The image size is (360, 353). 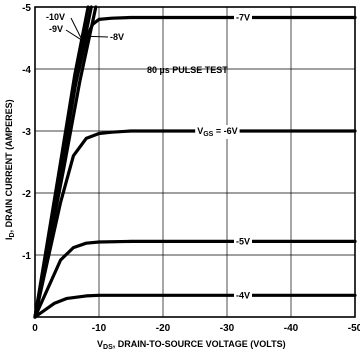 I want to click on y-tick-label: -3, so click(x=26, y=132).